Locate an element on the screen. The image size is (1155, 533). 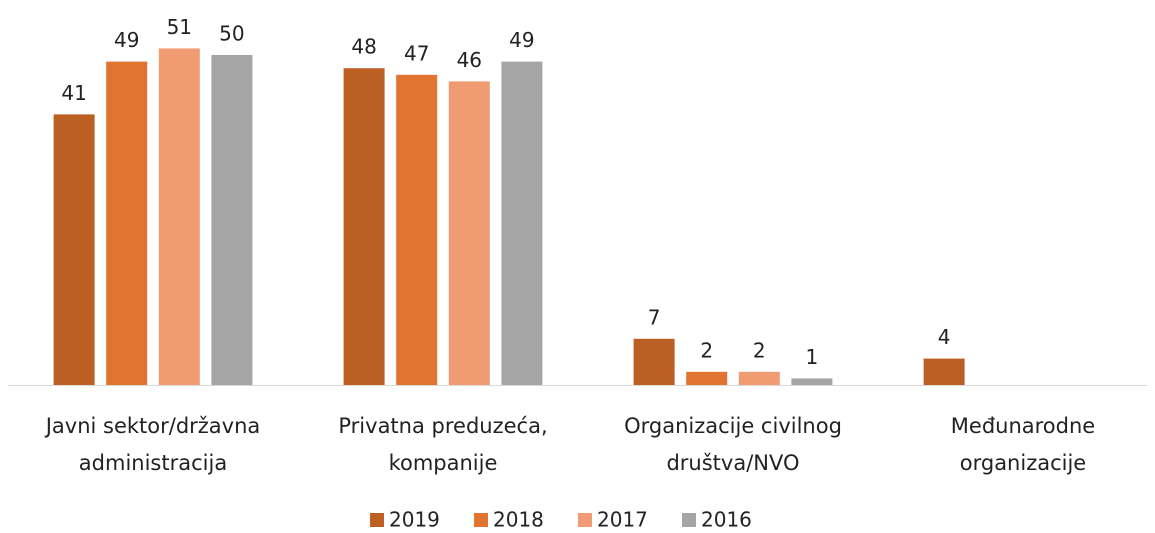
data-label: 48 is located at coordinates (363, 47).